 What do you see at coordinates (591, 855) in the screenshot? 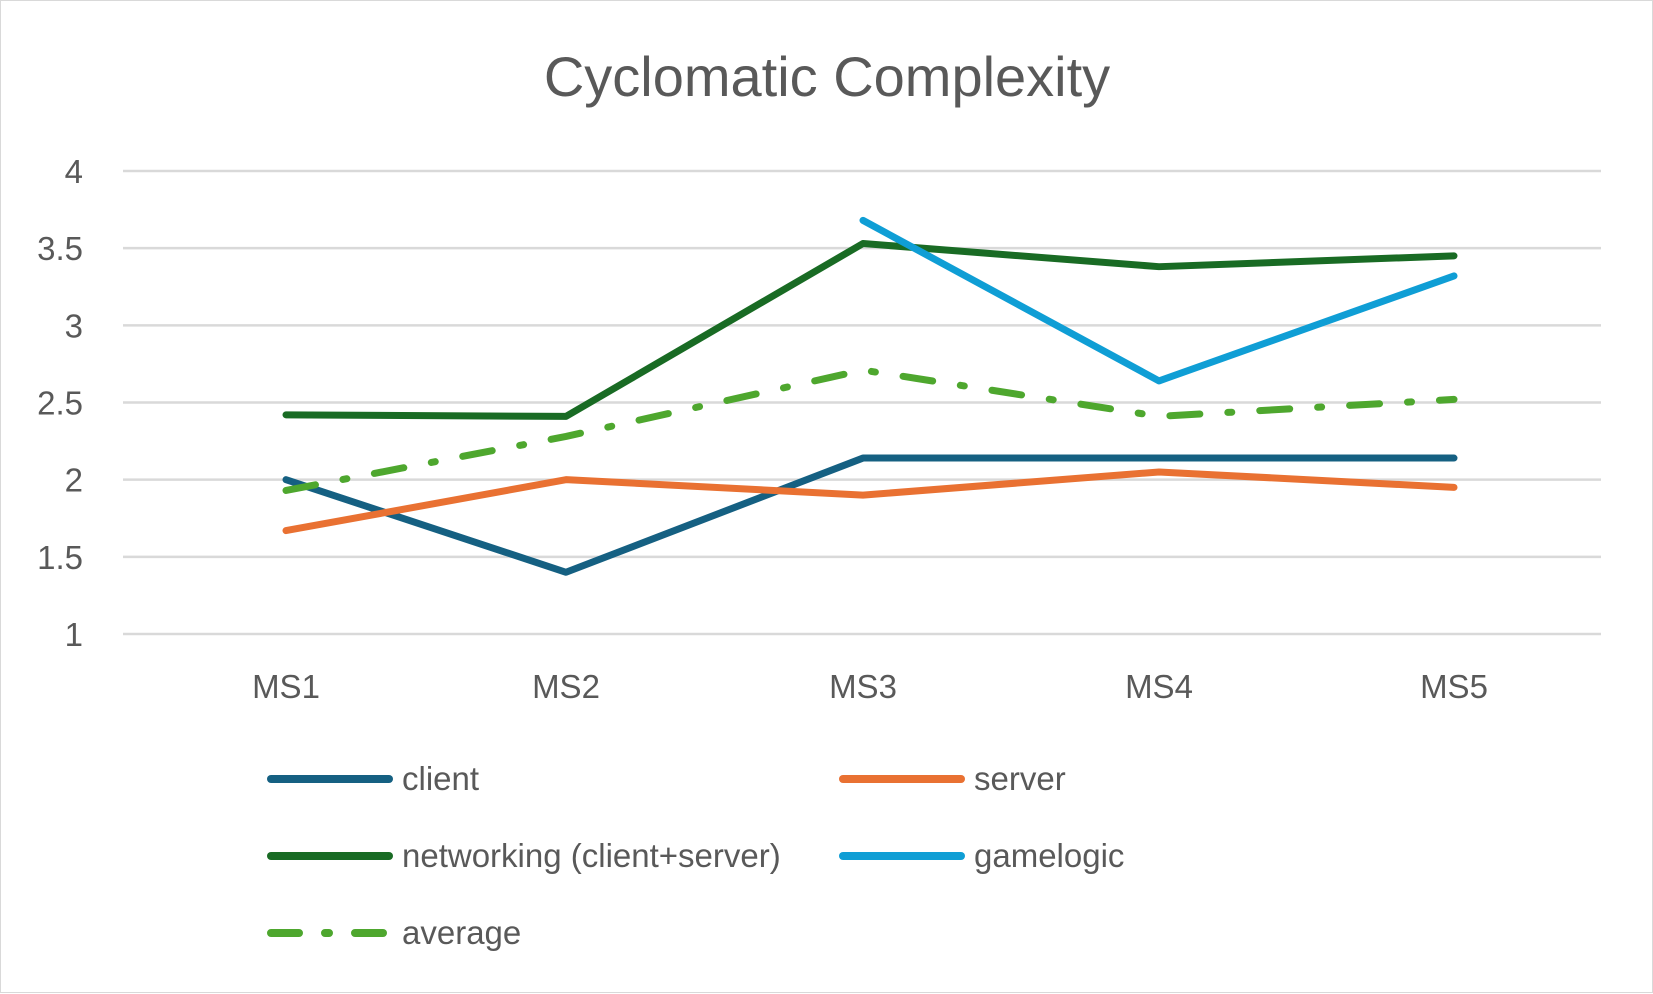
I see `legend-label: networking (client+server)` at bounding box center [591, 855].